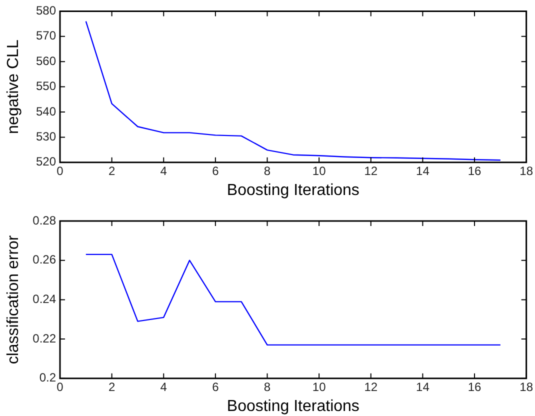  What do you see at coordinates (46, 61) in the screenshot?
I see `y-tick-label: 560` at bounding box center [46, 61].